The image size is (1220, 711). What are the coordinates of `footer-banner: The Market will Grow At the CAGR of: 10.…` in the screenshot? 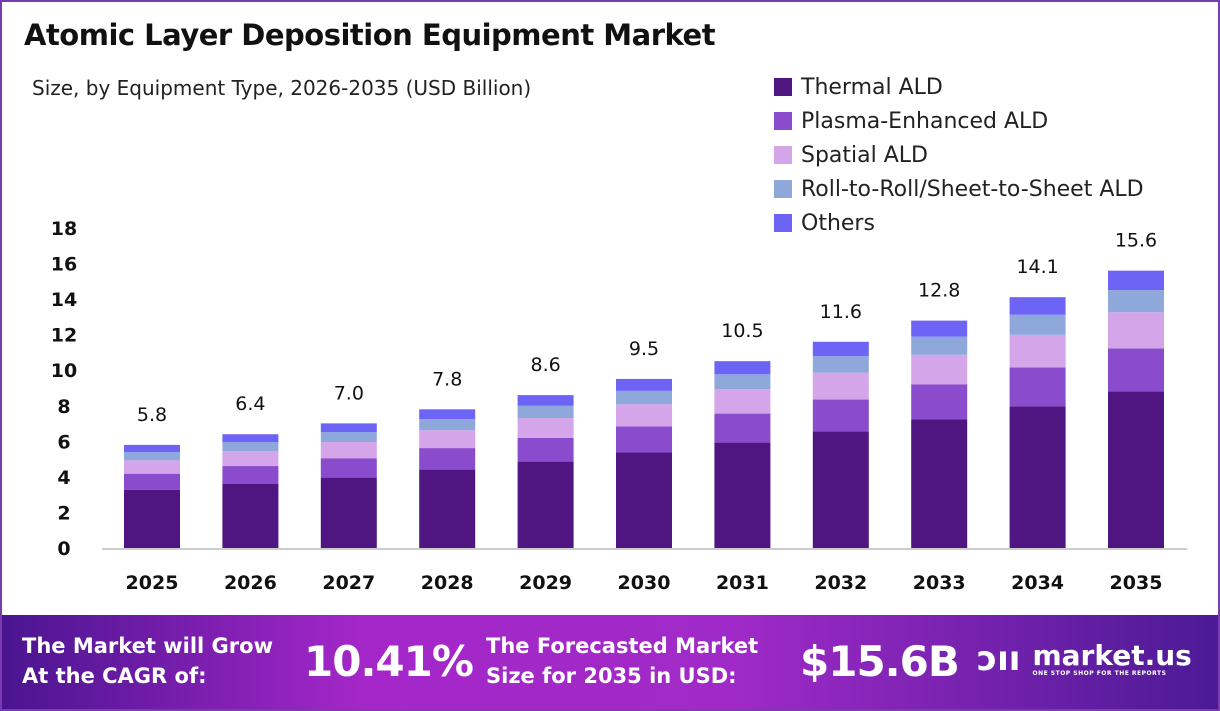 It's located at (610, 662).